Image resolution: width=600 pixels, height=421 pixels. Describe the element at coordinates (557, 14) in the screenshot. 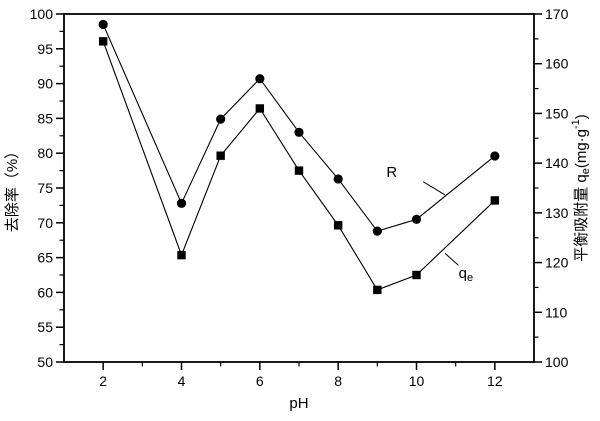

I see `y-right-tick-label: 170` at that location.